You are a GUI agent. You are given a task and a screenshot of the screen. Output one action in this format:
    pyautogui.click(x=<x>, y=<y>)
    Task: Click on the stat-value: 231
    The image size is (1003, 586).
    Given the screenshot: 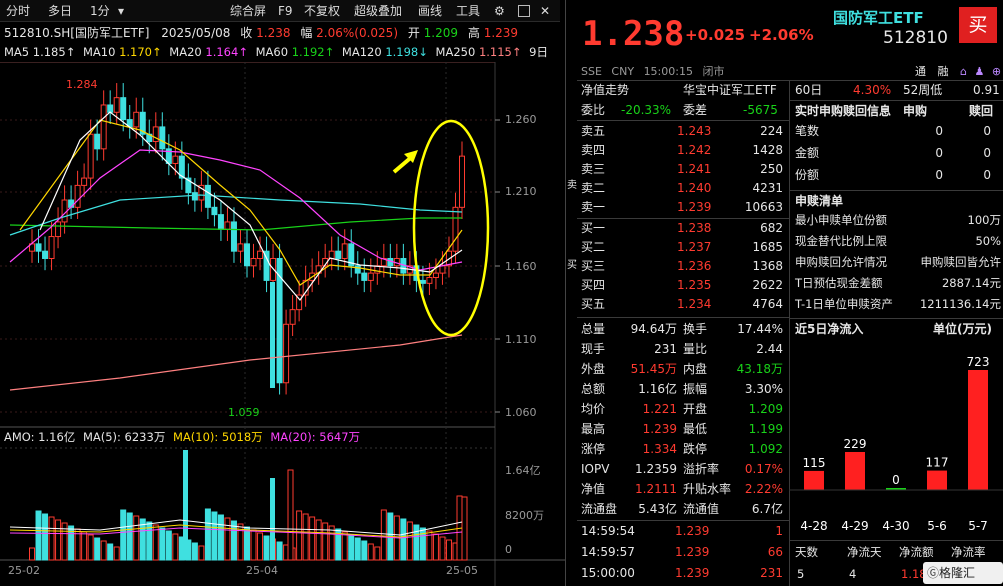 What is the action you would take?
    pyautogui.click(x=665, y=349)
    